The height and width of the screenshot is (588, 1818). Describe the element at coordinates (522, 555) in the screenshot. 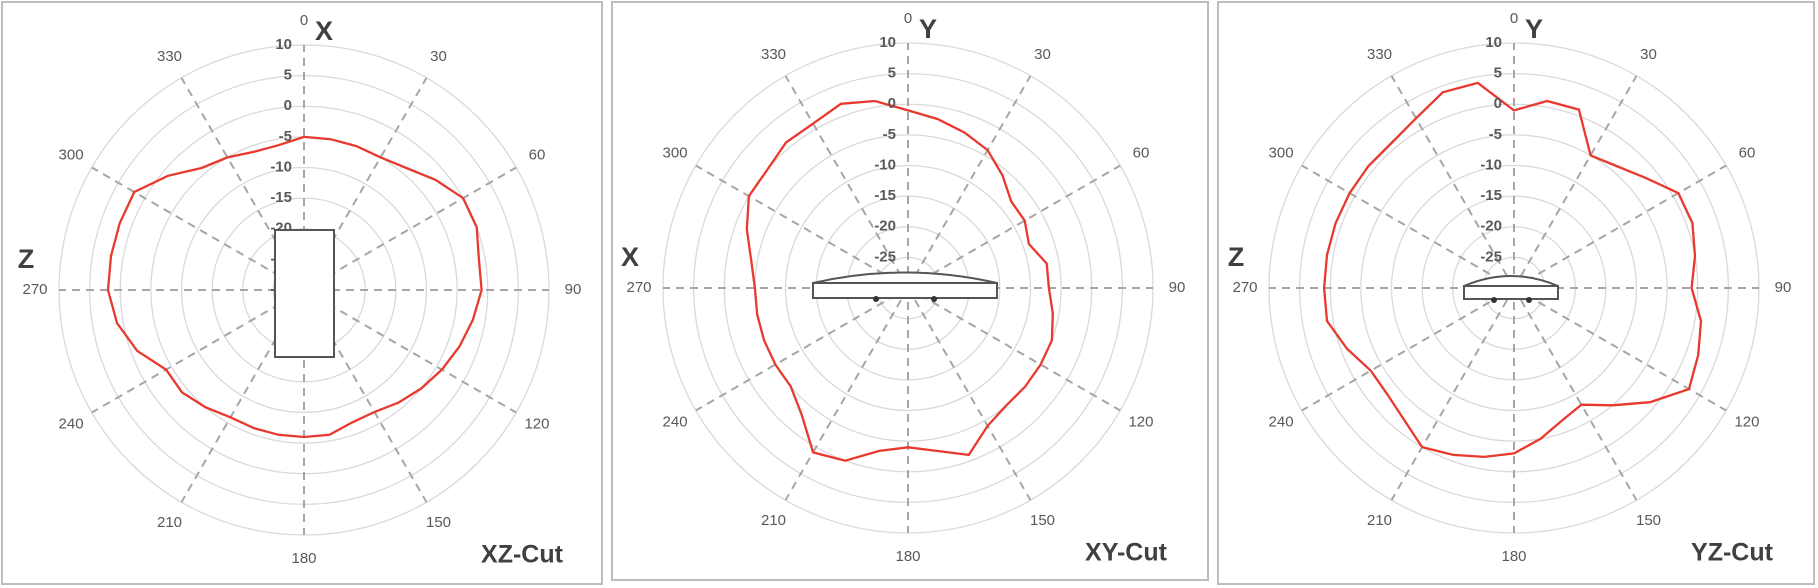

I see `cut-label: XZ-Cut` at that location.